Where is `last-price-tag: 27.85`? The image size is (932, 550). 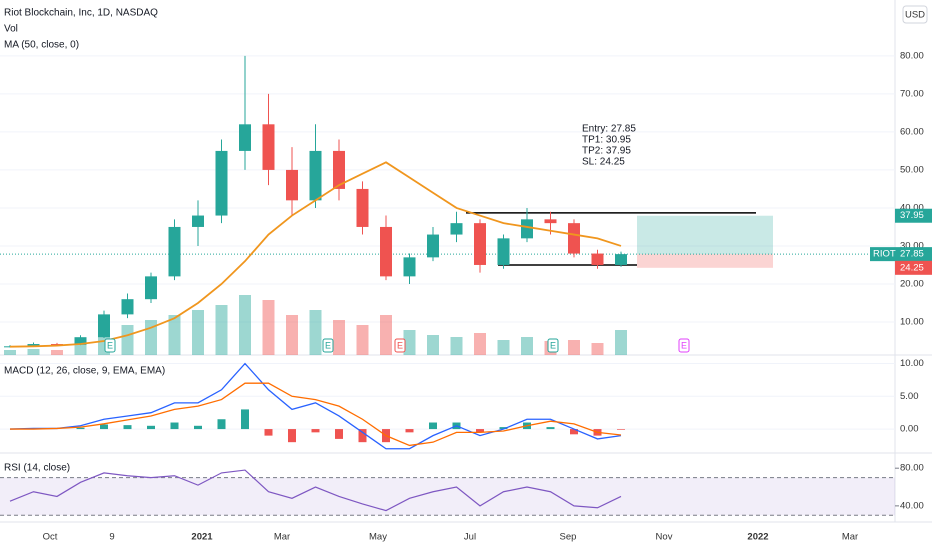
last-price-tag: 27.85 is located at coordinates (912, 254).